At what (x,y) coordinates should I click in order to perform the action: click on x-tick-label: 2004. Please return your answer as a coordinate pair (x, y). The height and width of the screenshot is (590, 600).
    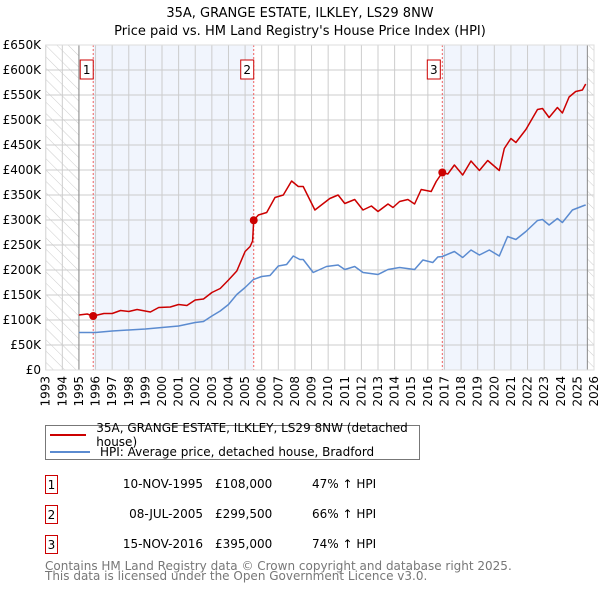
    Looking at the image, I should click on (228, 391).